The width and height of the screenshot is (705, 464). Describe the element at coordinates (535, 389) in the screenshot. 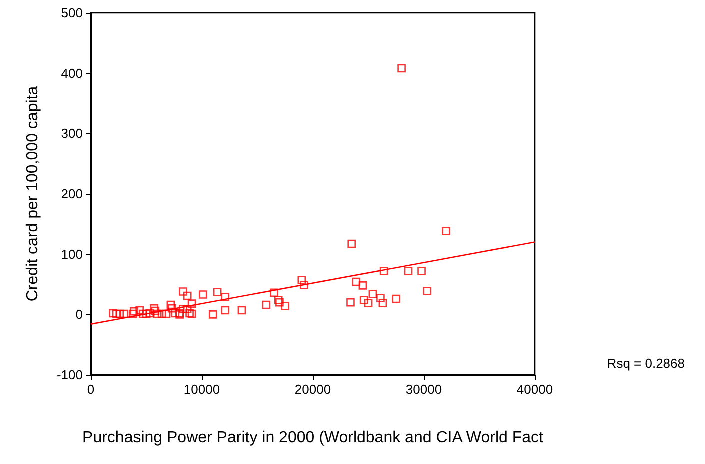

I see `x-tick-label: 40000` at that location.